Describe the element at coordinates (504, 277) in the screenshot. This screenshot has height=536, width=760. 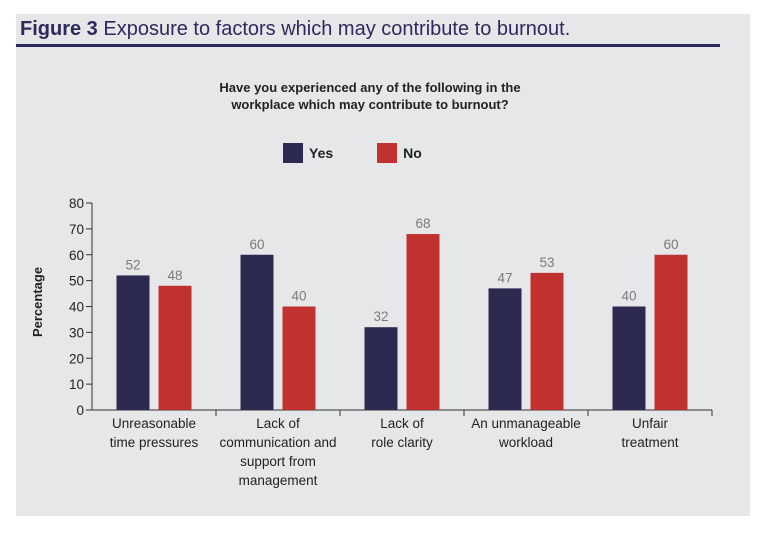
I see `data-label-yes: 47` at that location.